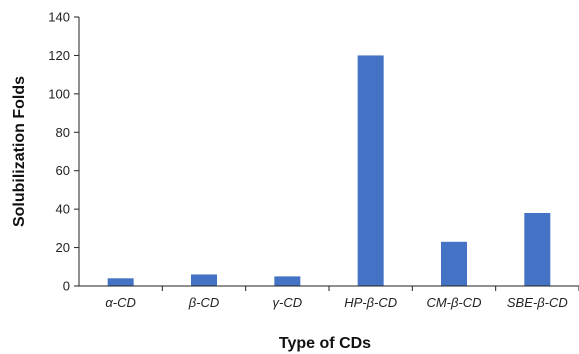 Image resolution: width=579 pixels, height=354 pixels. I want to click on x-tick-label: α-CD, so click(120, 302).